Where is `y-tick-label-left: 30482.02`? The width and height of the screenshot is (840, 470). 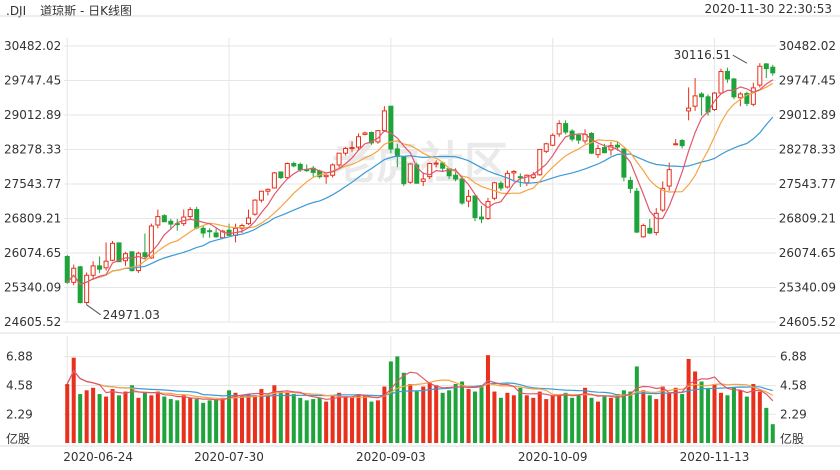 y-tick-label-left: 30482.02 is located at coordinates (32, 46).